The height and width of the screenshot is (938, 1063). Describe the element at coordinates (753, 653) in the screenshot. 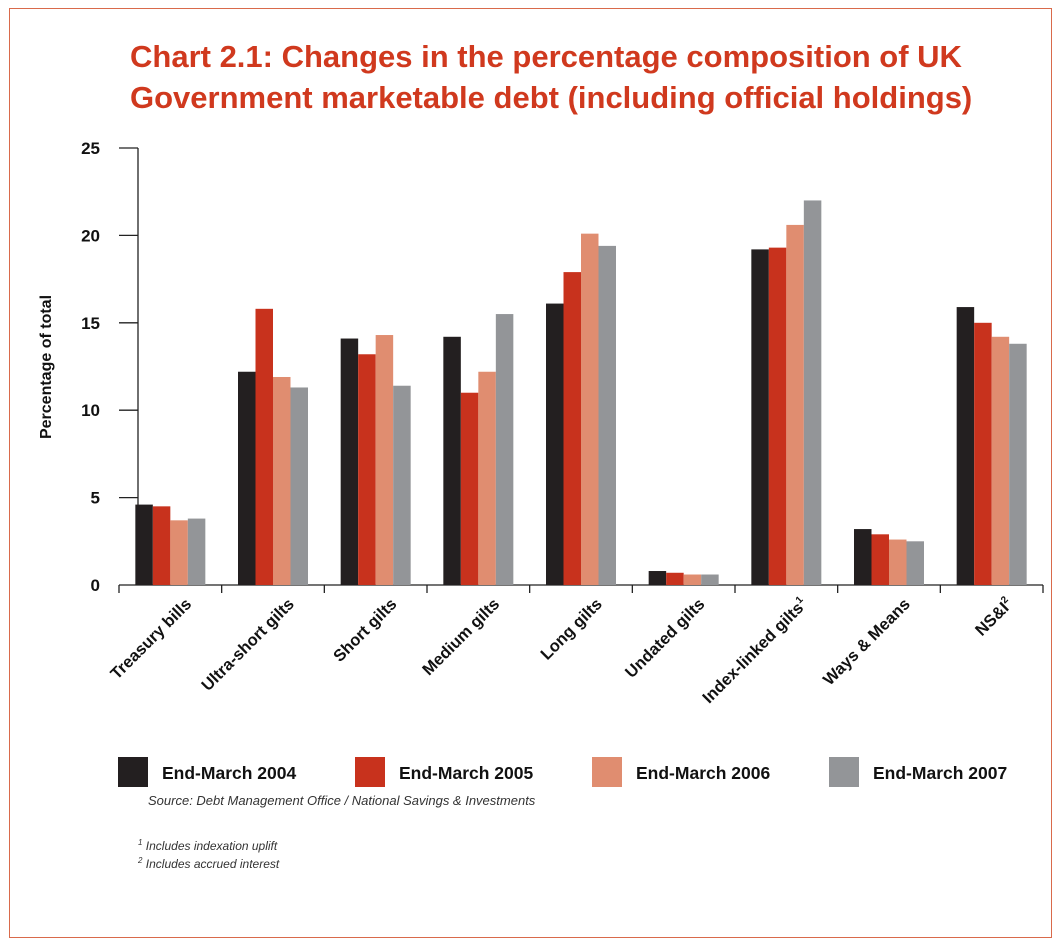

I see `x-tick-label-text: Index-linked gilts` at that location.